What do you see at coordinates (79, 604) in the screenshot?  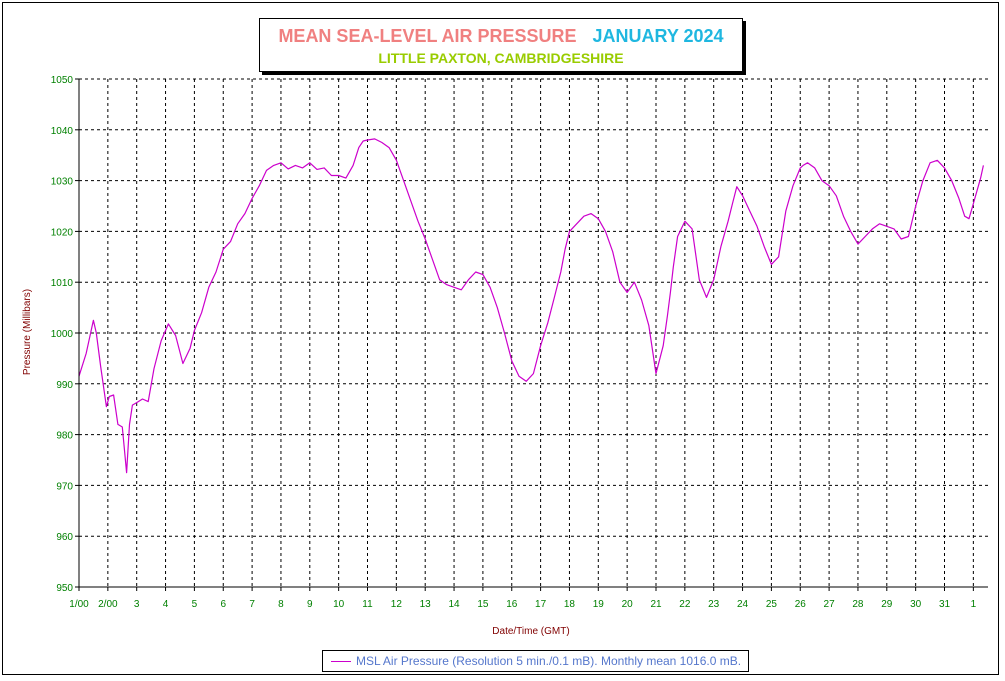 I see `x-tick-label: 1/00` at bounding box center [79, 604].